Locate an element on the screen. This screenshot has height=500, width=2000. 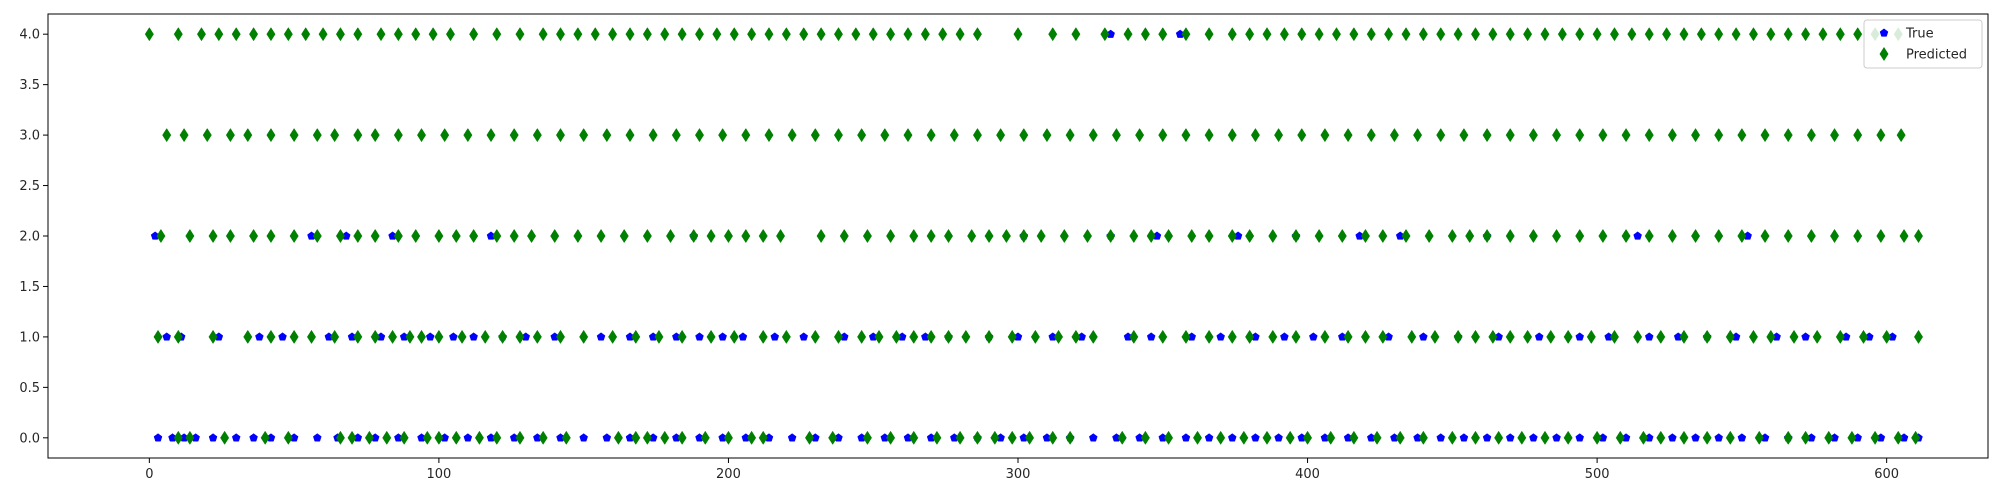
x-tick-label: 500 is located at coordinates (1597, 474).